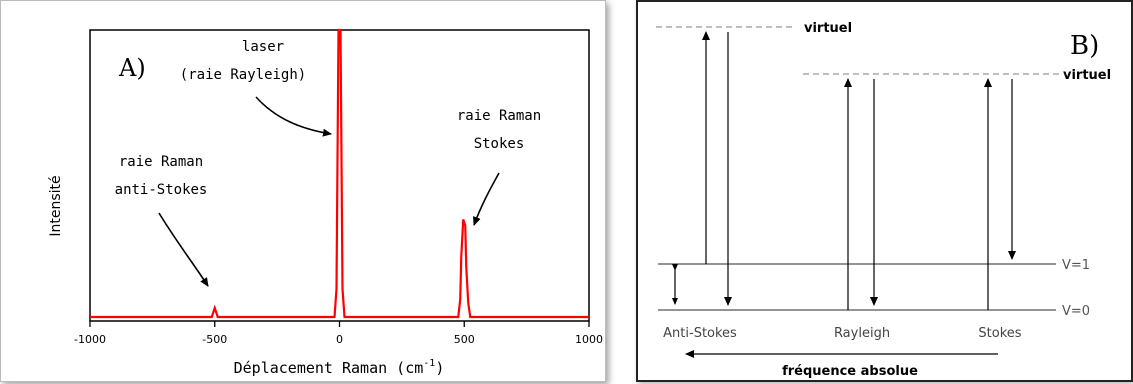 The height and width of the screenshot is (384, 1133). I want to click on stokes-annotation-line1: raie Raman, so click(499, 116).